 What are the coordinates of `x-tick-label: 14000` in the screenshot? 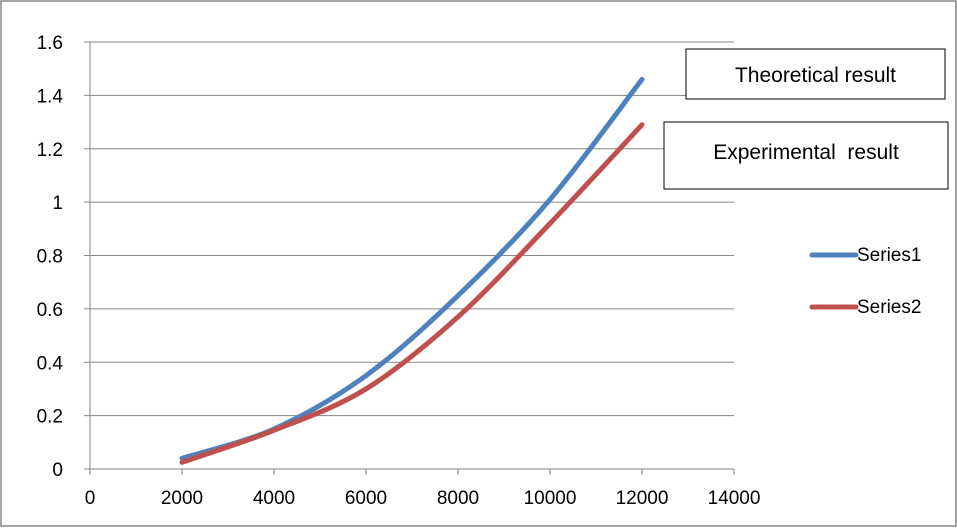 It's located at (734, 498).